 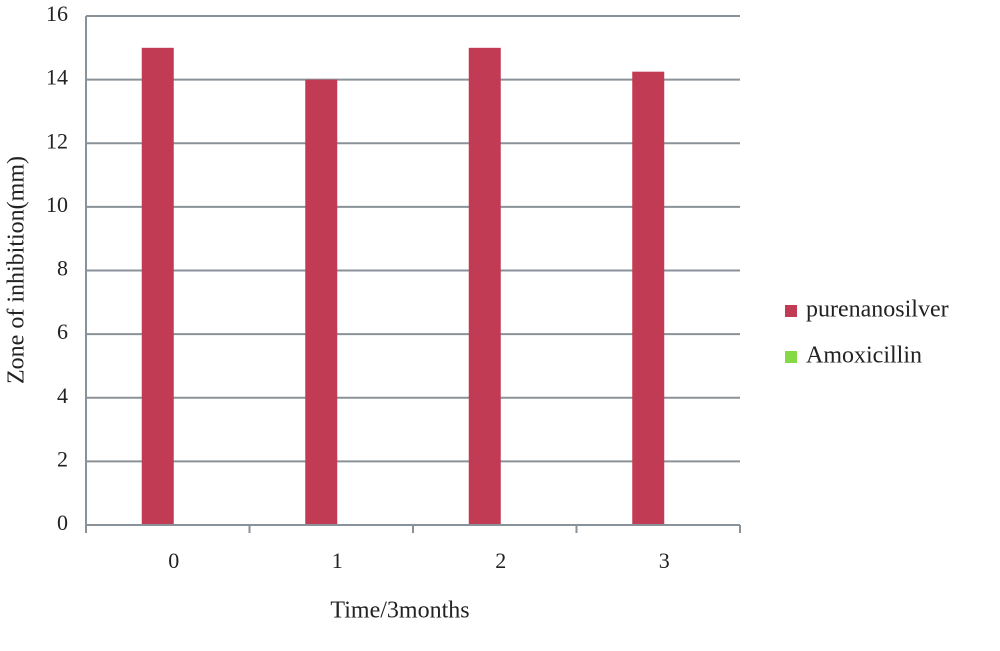 What do you see at coordinates (173, 560) in the screenshot?
I see `x-tick-label: 0` at bounding box center [173, 560].